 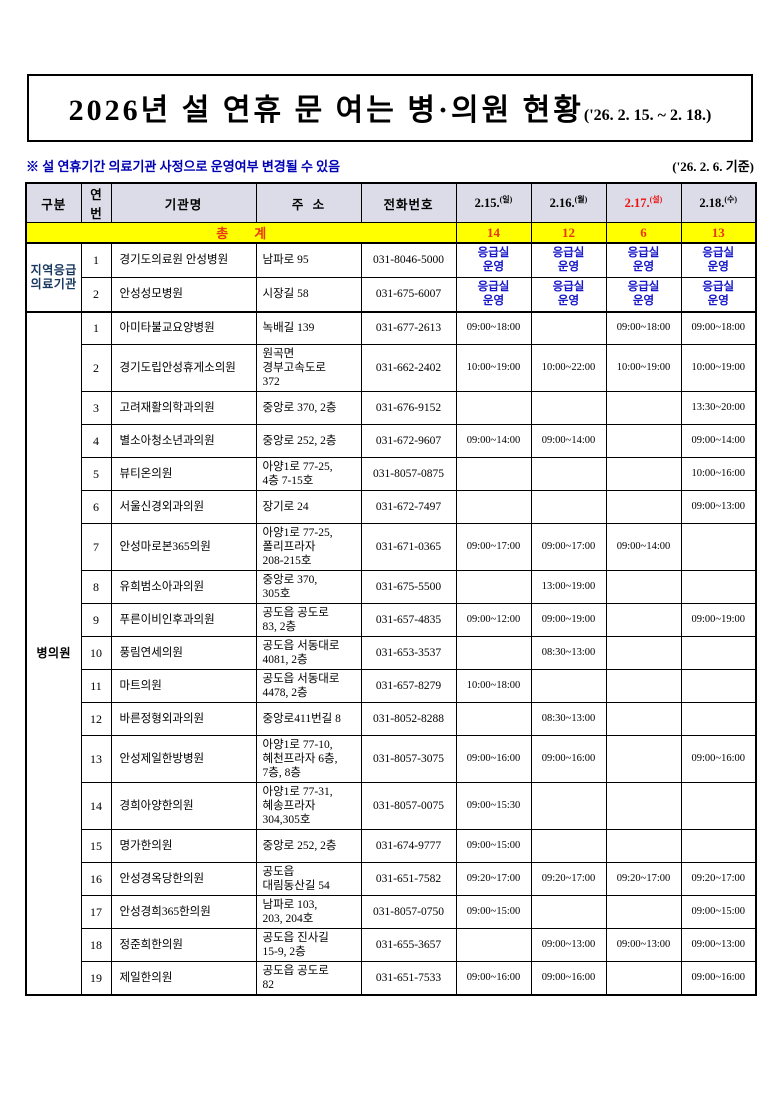 What do you see at coordinates (96, 978) in the screenshot?
I see `row-number-cell: 19` at bounding box center [96, 978].